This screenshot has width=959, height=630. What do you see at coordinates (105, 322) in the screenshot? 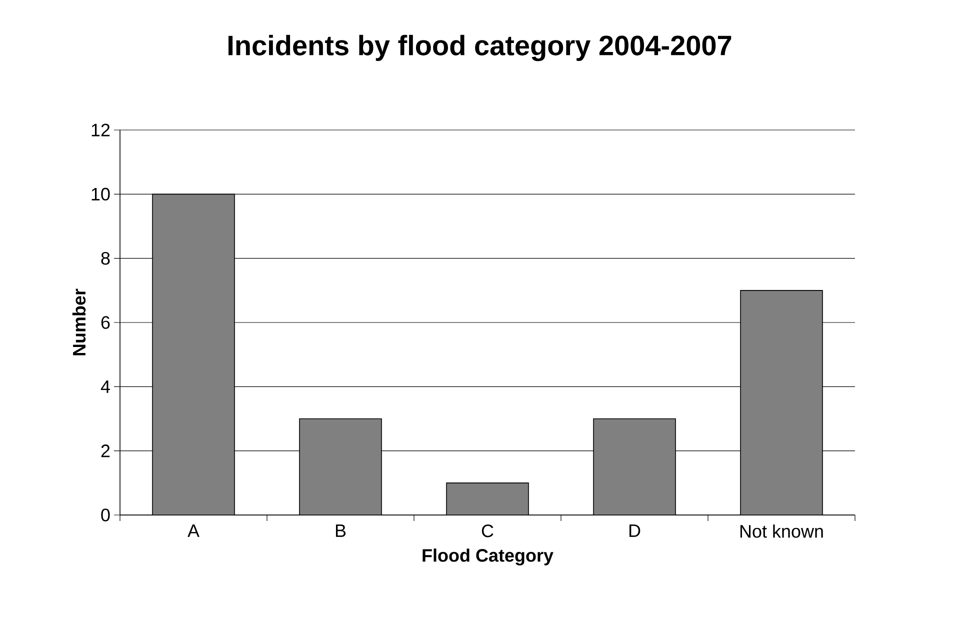
I see `y-tick-label: 6` at bounding box center [105, 322].